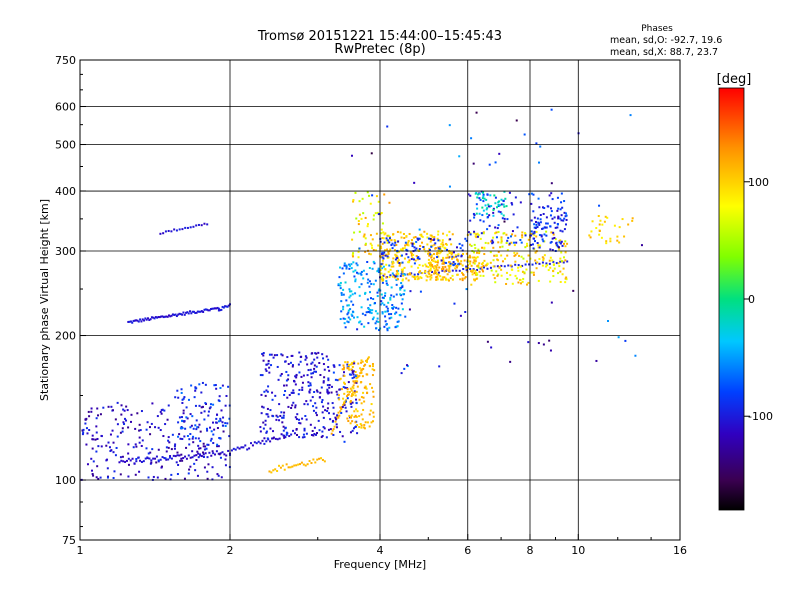 The height and width of the screenshot is (600, 800). I want to click on colorbar-tick-label: 0, so click(751, 299).